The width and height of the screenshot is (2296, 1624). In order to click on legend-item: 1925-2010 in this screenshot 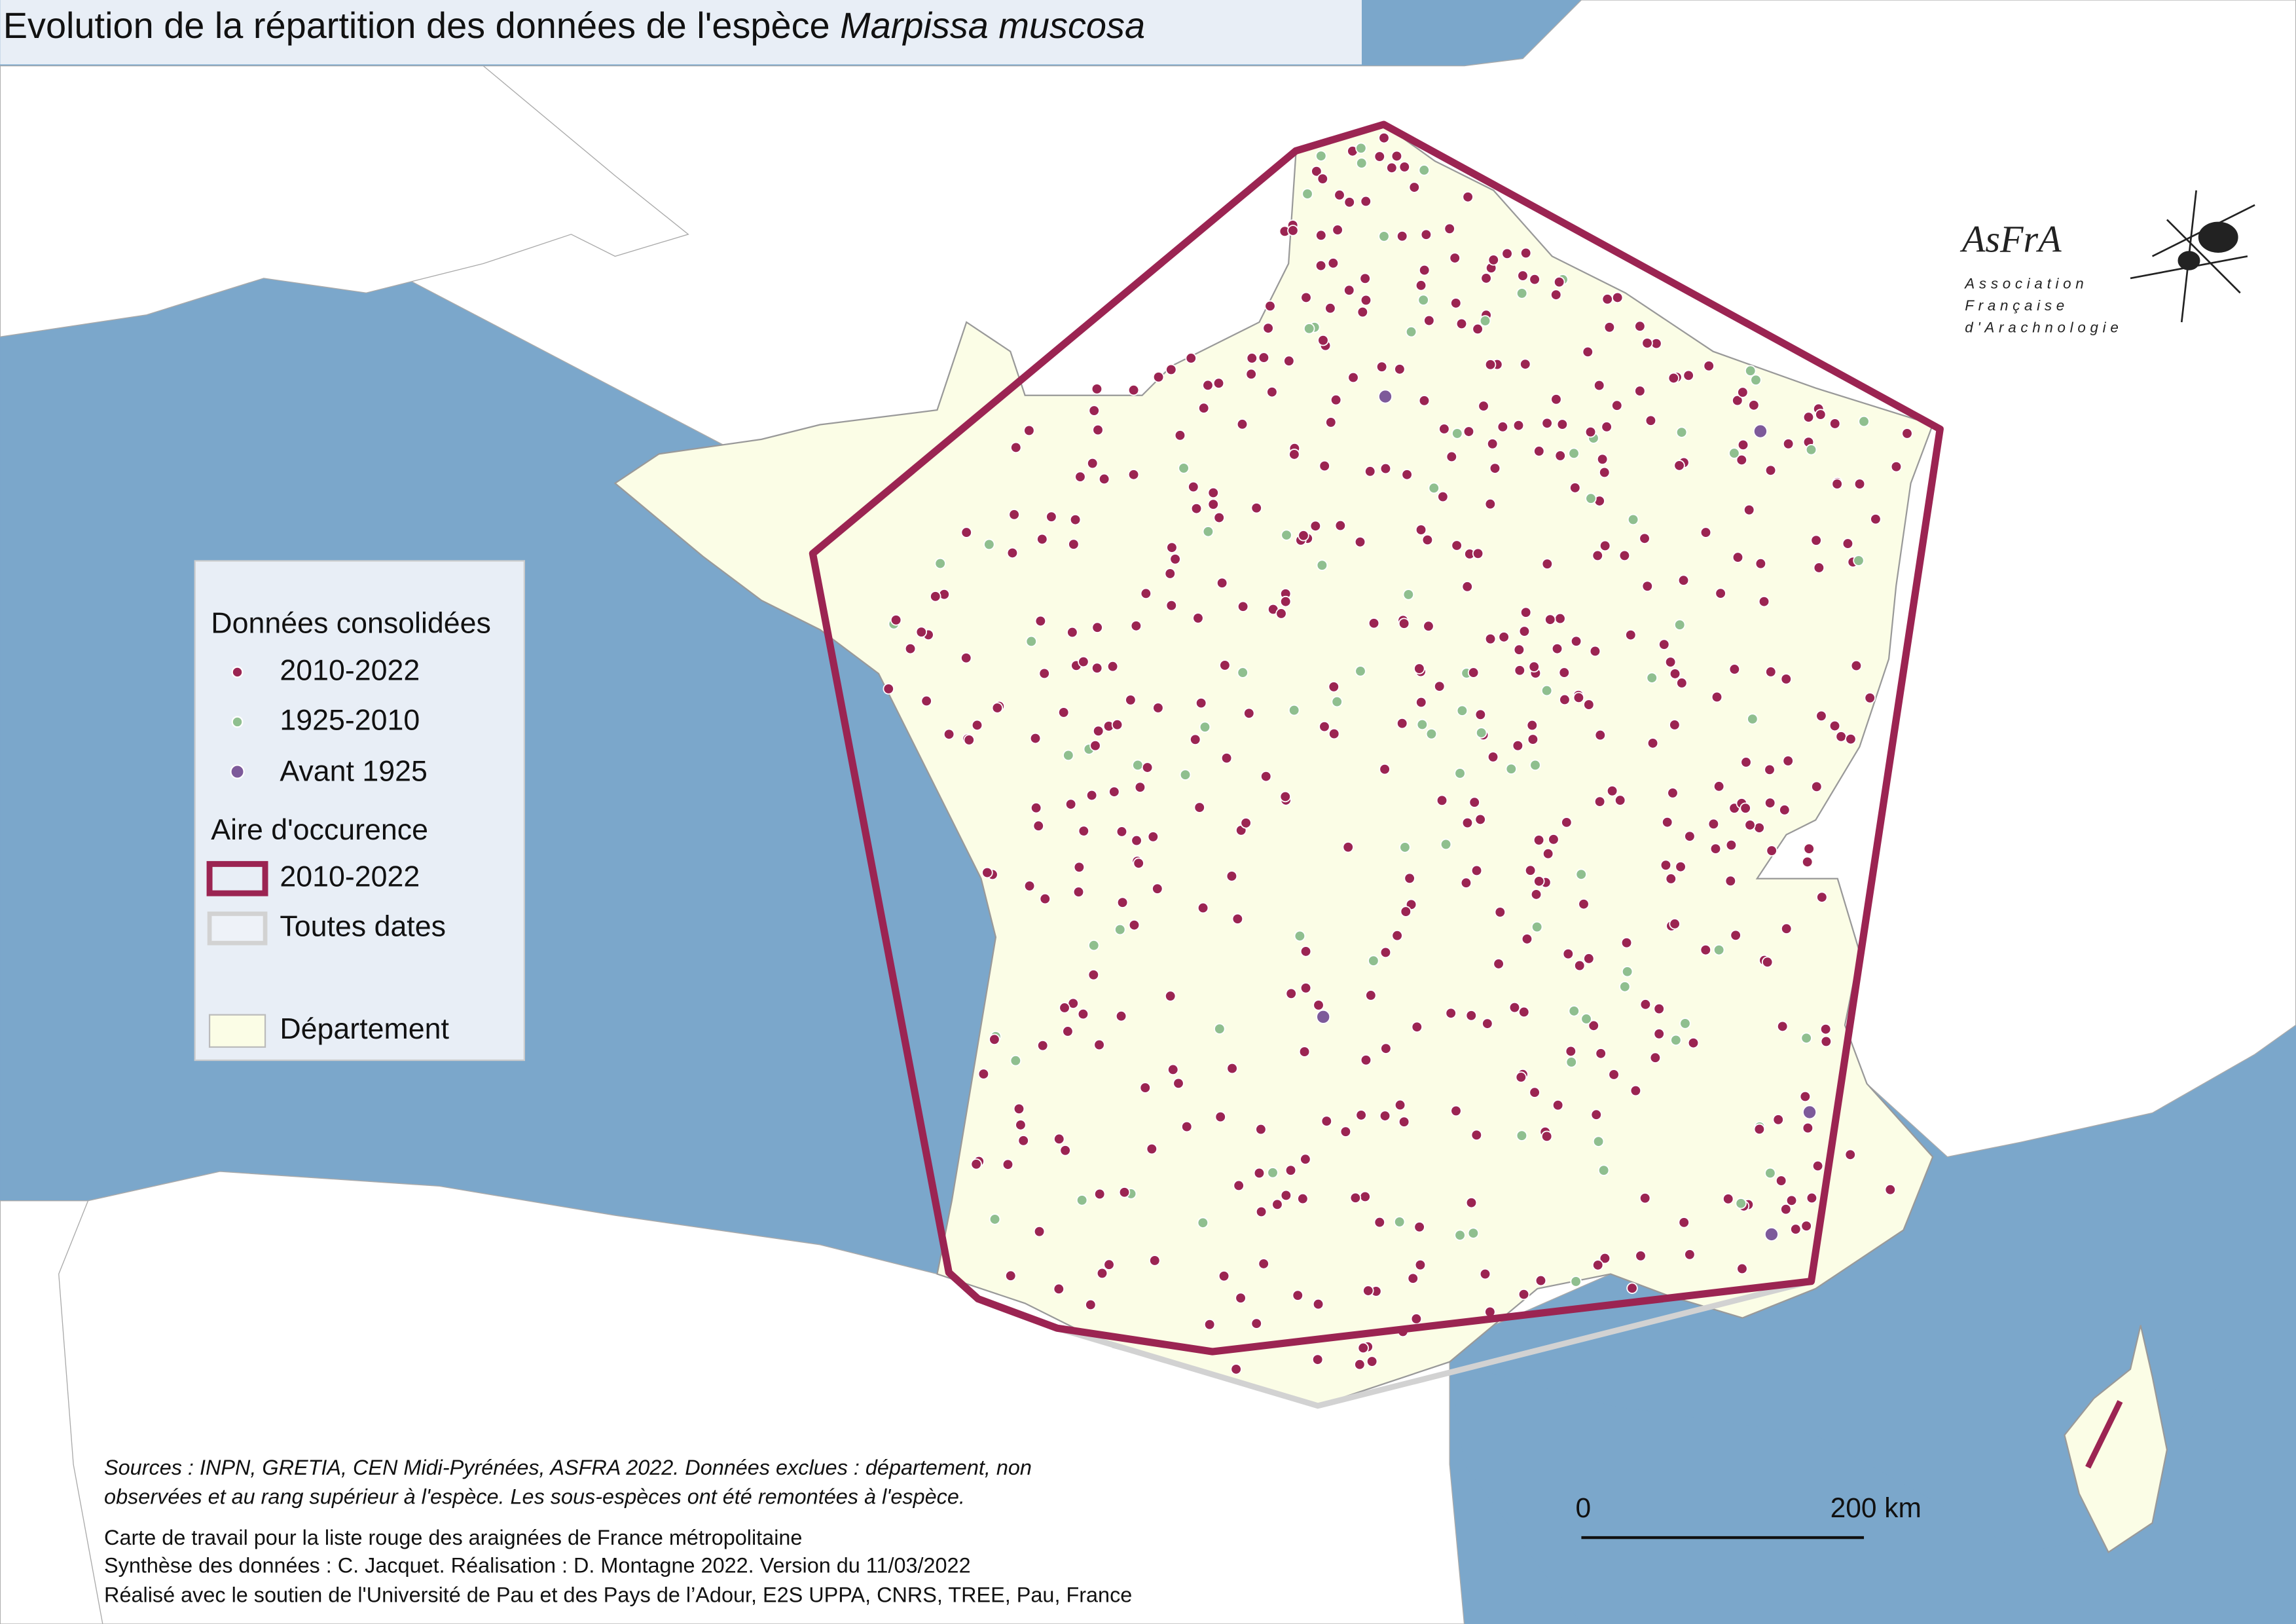, I will do `click(350, 720)`.